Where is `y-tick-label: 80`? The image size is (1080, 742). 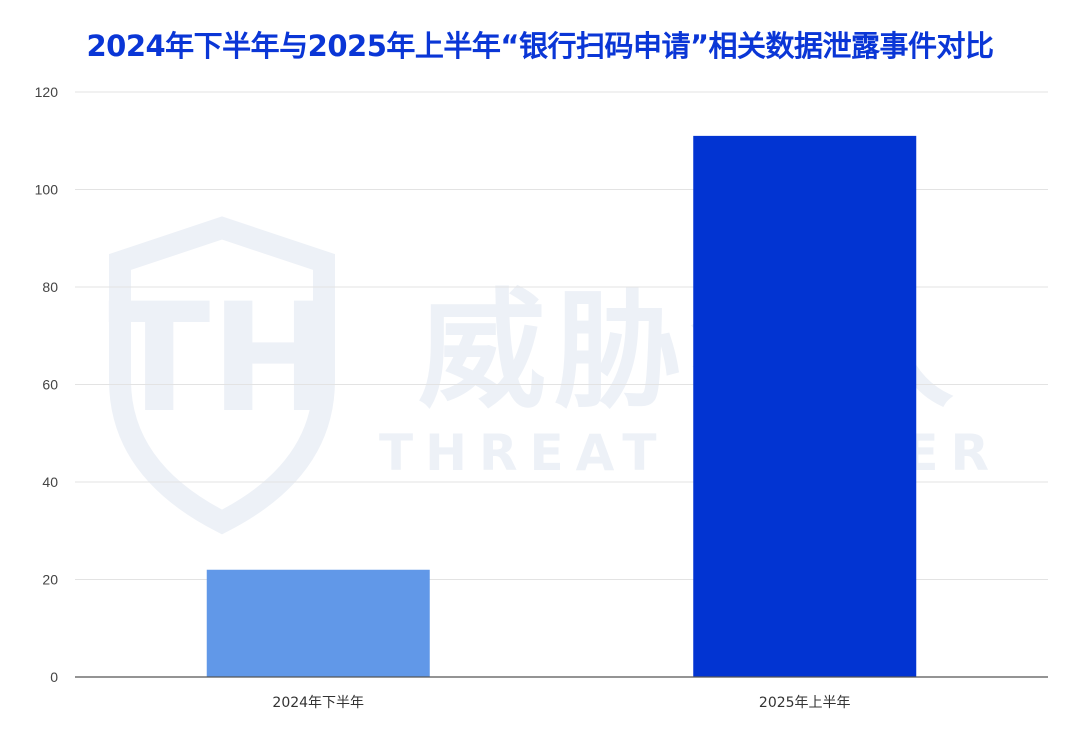
y-tick-label: 80 is located at coordinates (50, 287).